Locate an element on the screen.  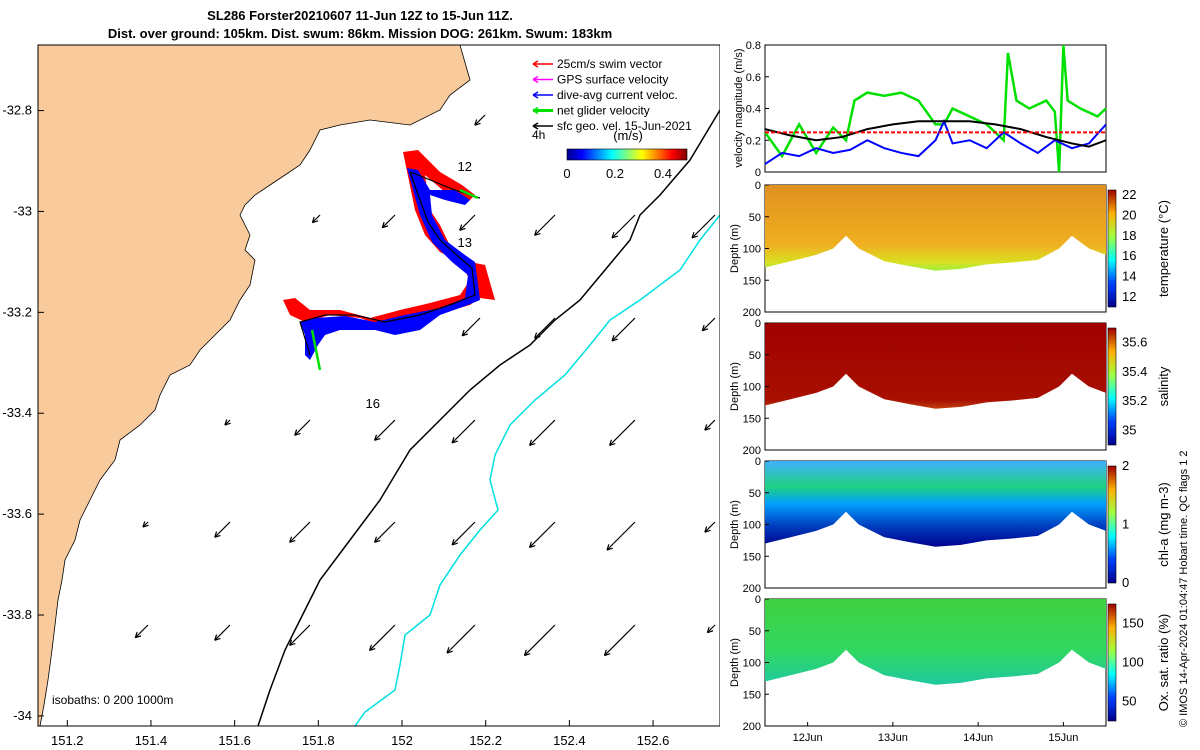
map-x-tick-label: 151.6 is located at coordinates (234, 740).